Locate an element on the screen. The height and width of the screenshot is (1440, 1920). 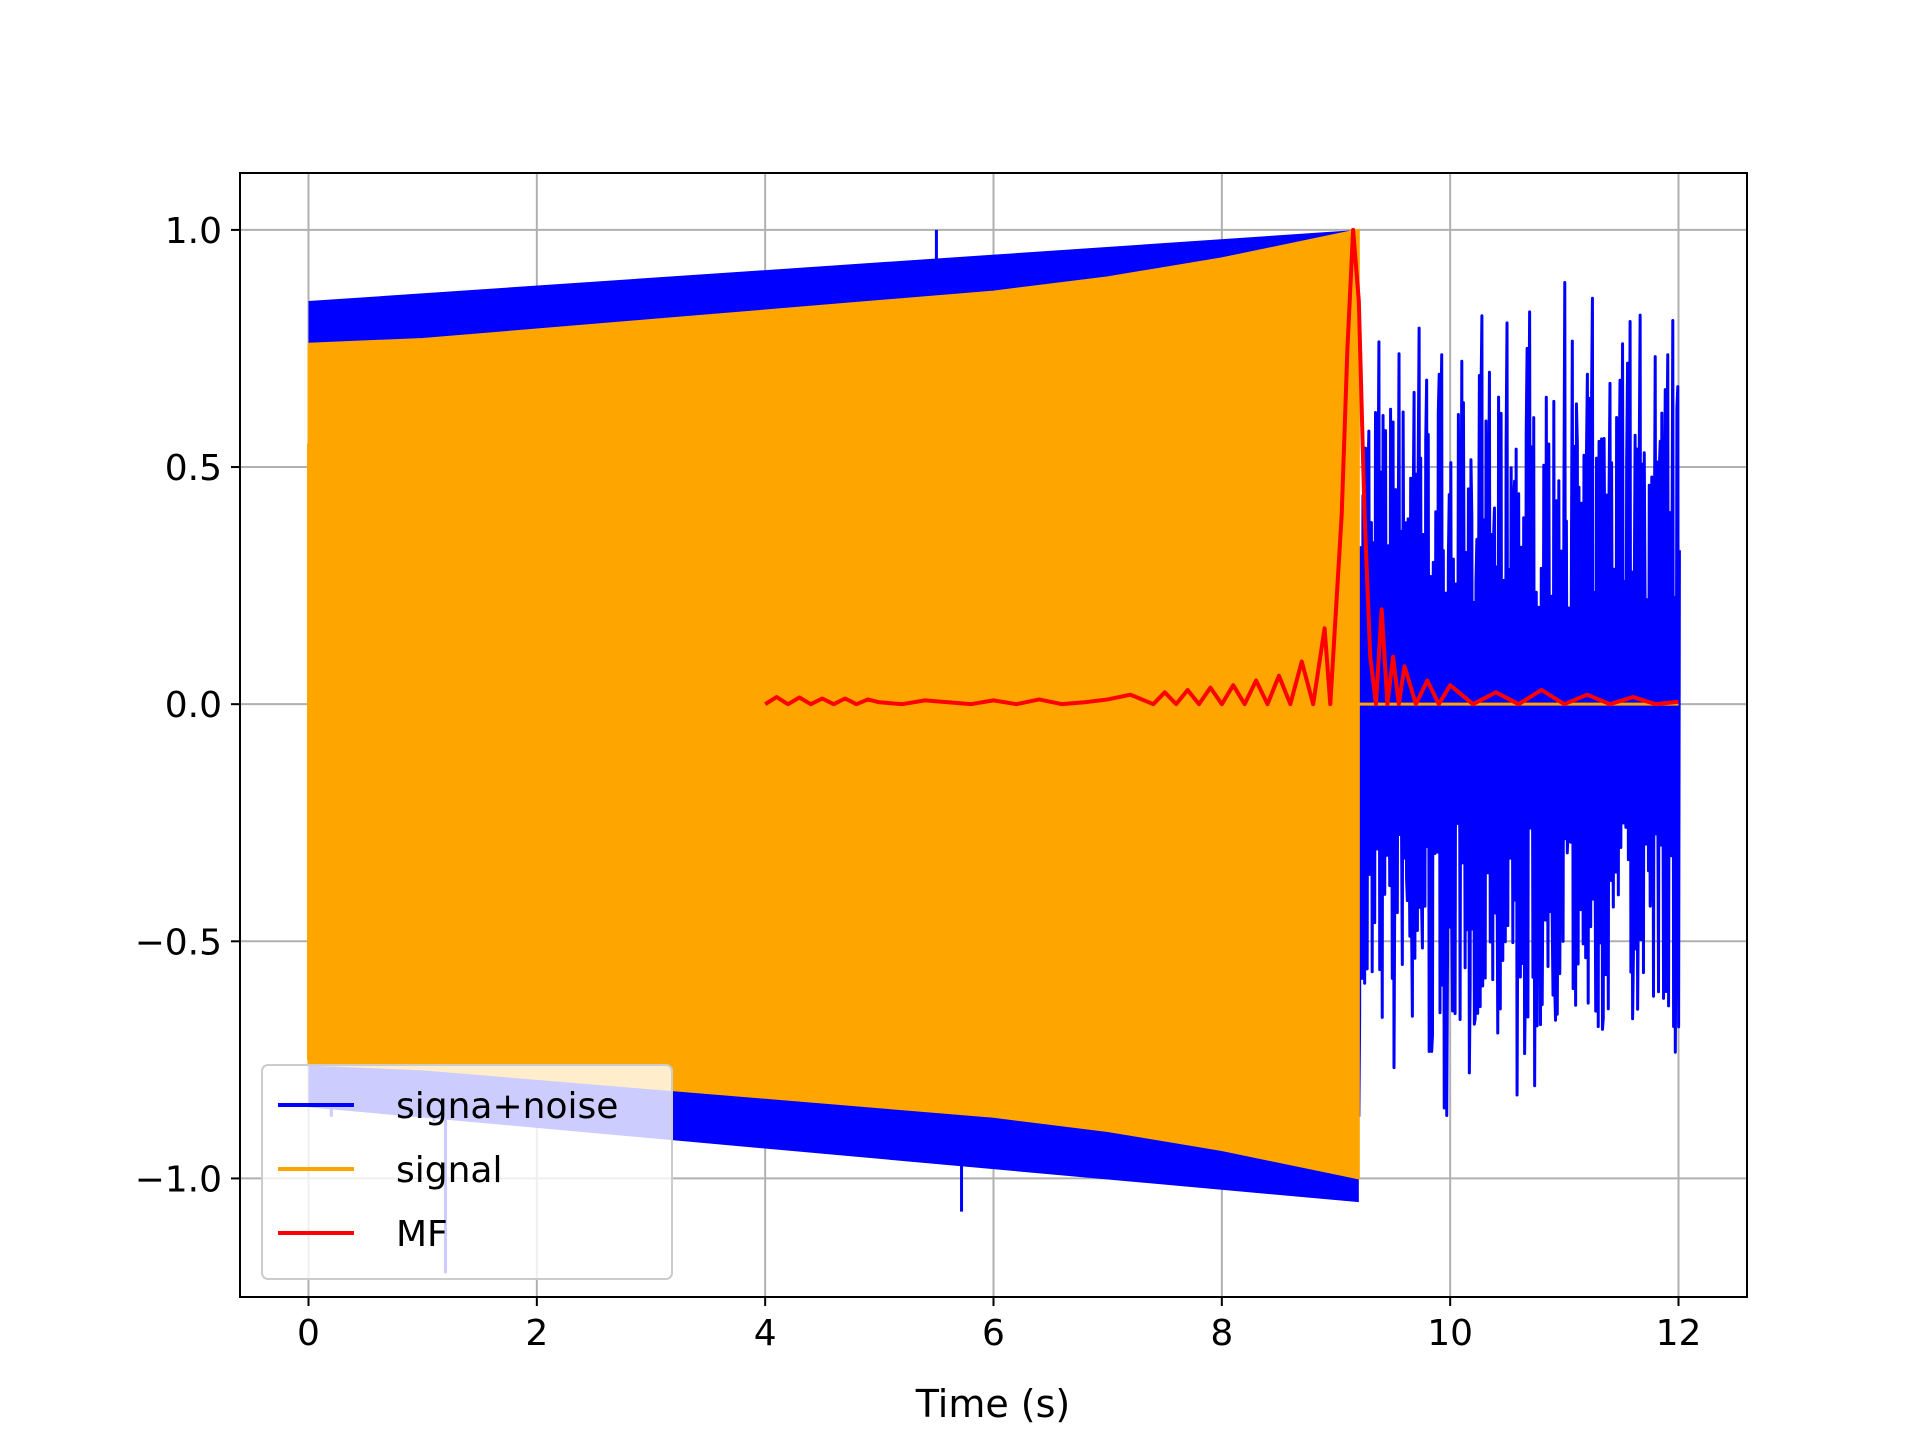
legend: signa+noise signal MF is located at coordinates (467, 1172).